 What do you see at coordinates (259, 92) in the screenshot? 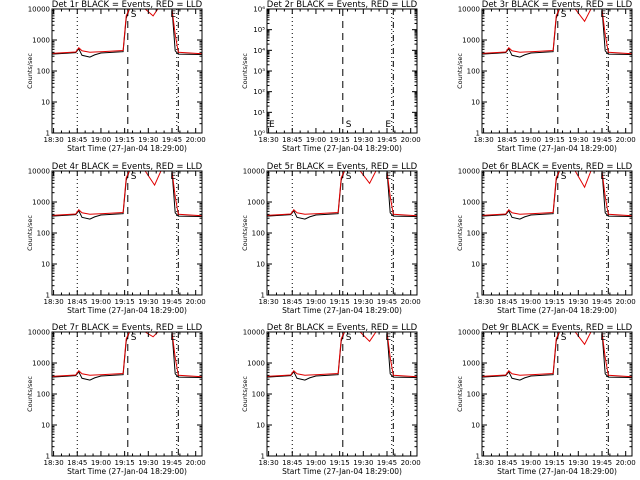
I see `y-tick-label: 10²` at bounding box center [259, 92].